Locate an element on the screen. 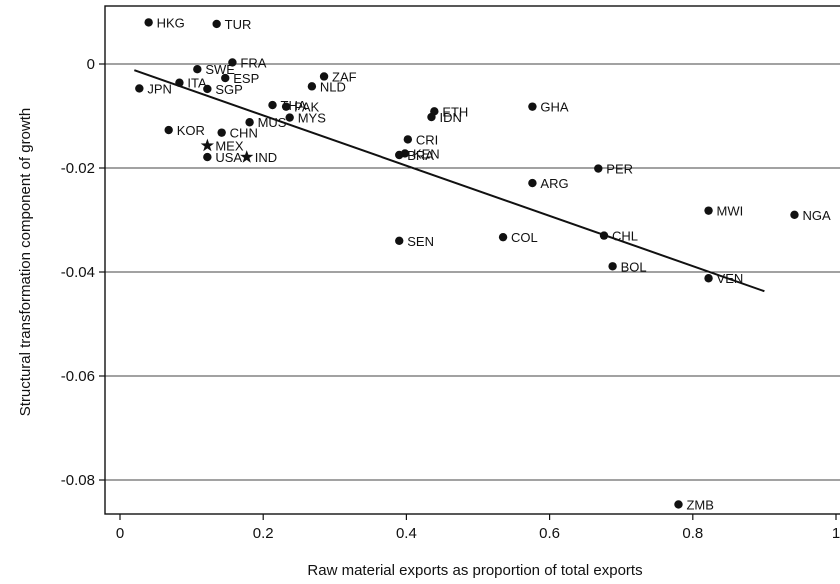 This screenshot has height=584, width=840. data-point-gha: GHA is located at coordinates (548, 107).